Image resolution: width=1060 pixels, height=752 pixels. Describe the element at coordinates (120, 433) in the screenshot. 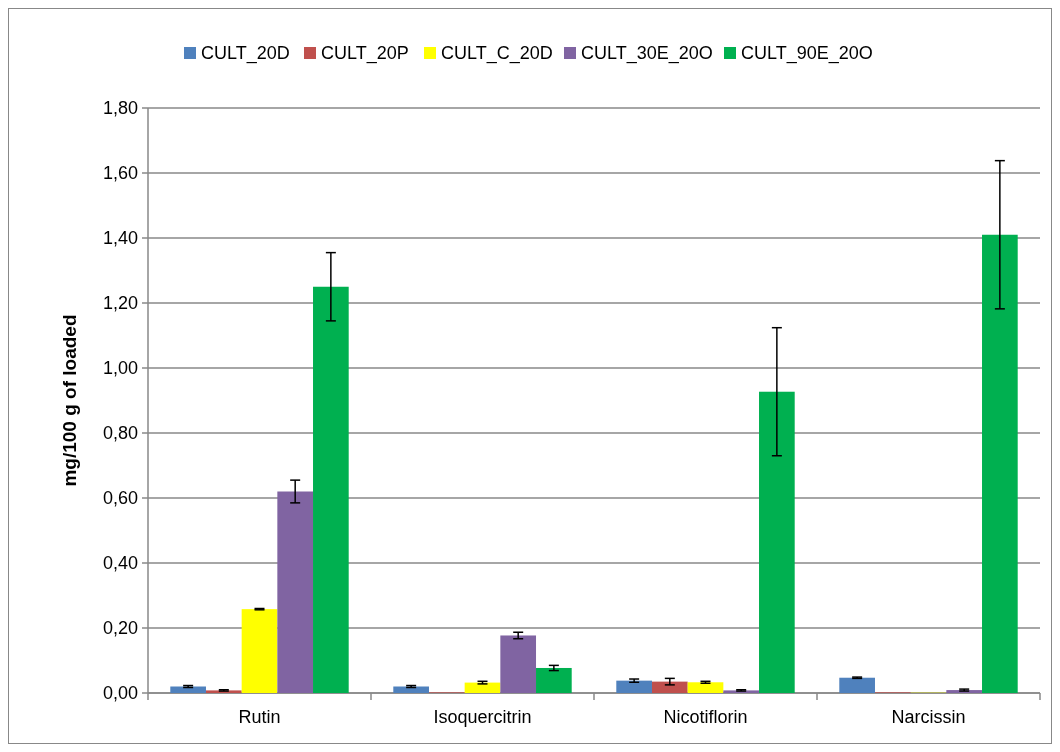

I see `y-tick-label: 0,80` at that location.